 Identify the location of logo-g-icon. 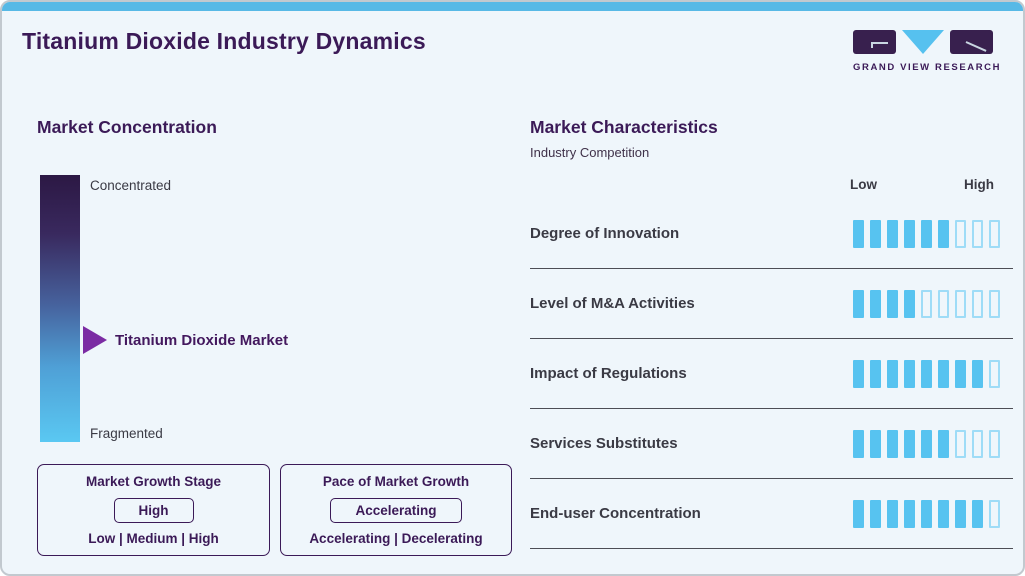
(874, 42).